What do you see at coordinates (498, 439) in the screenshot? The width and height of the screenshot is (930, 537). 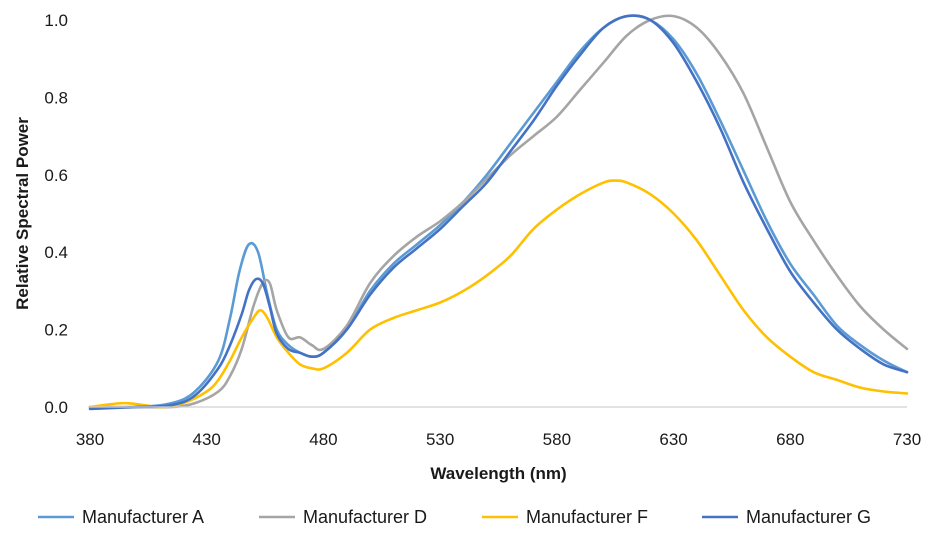 I see `x-tick-labels: 380 430 480 530 580 630 680 730` at bounding box center [498, 439].